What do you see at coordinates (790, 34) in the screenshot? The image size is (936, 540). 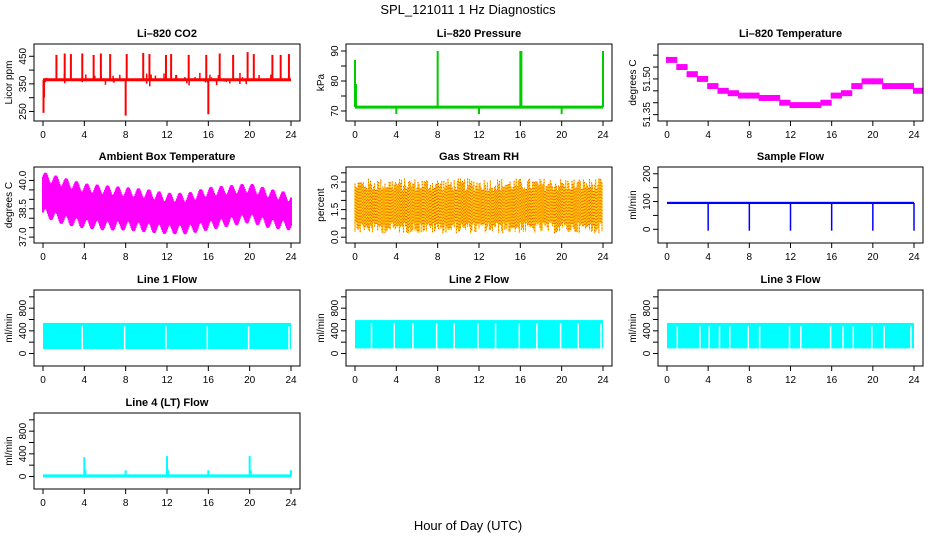 I see `panel-title: Li–820 Temperature` at bounding box center [790, 34].